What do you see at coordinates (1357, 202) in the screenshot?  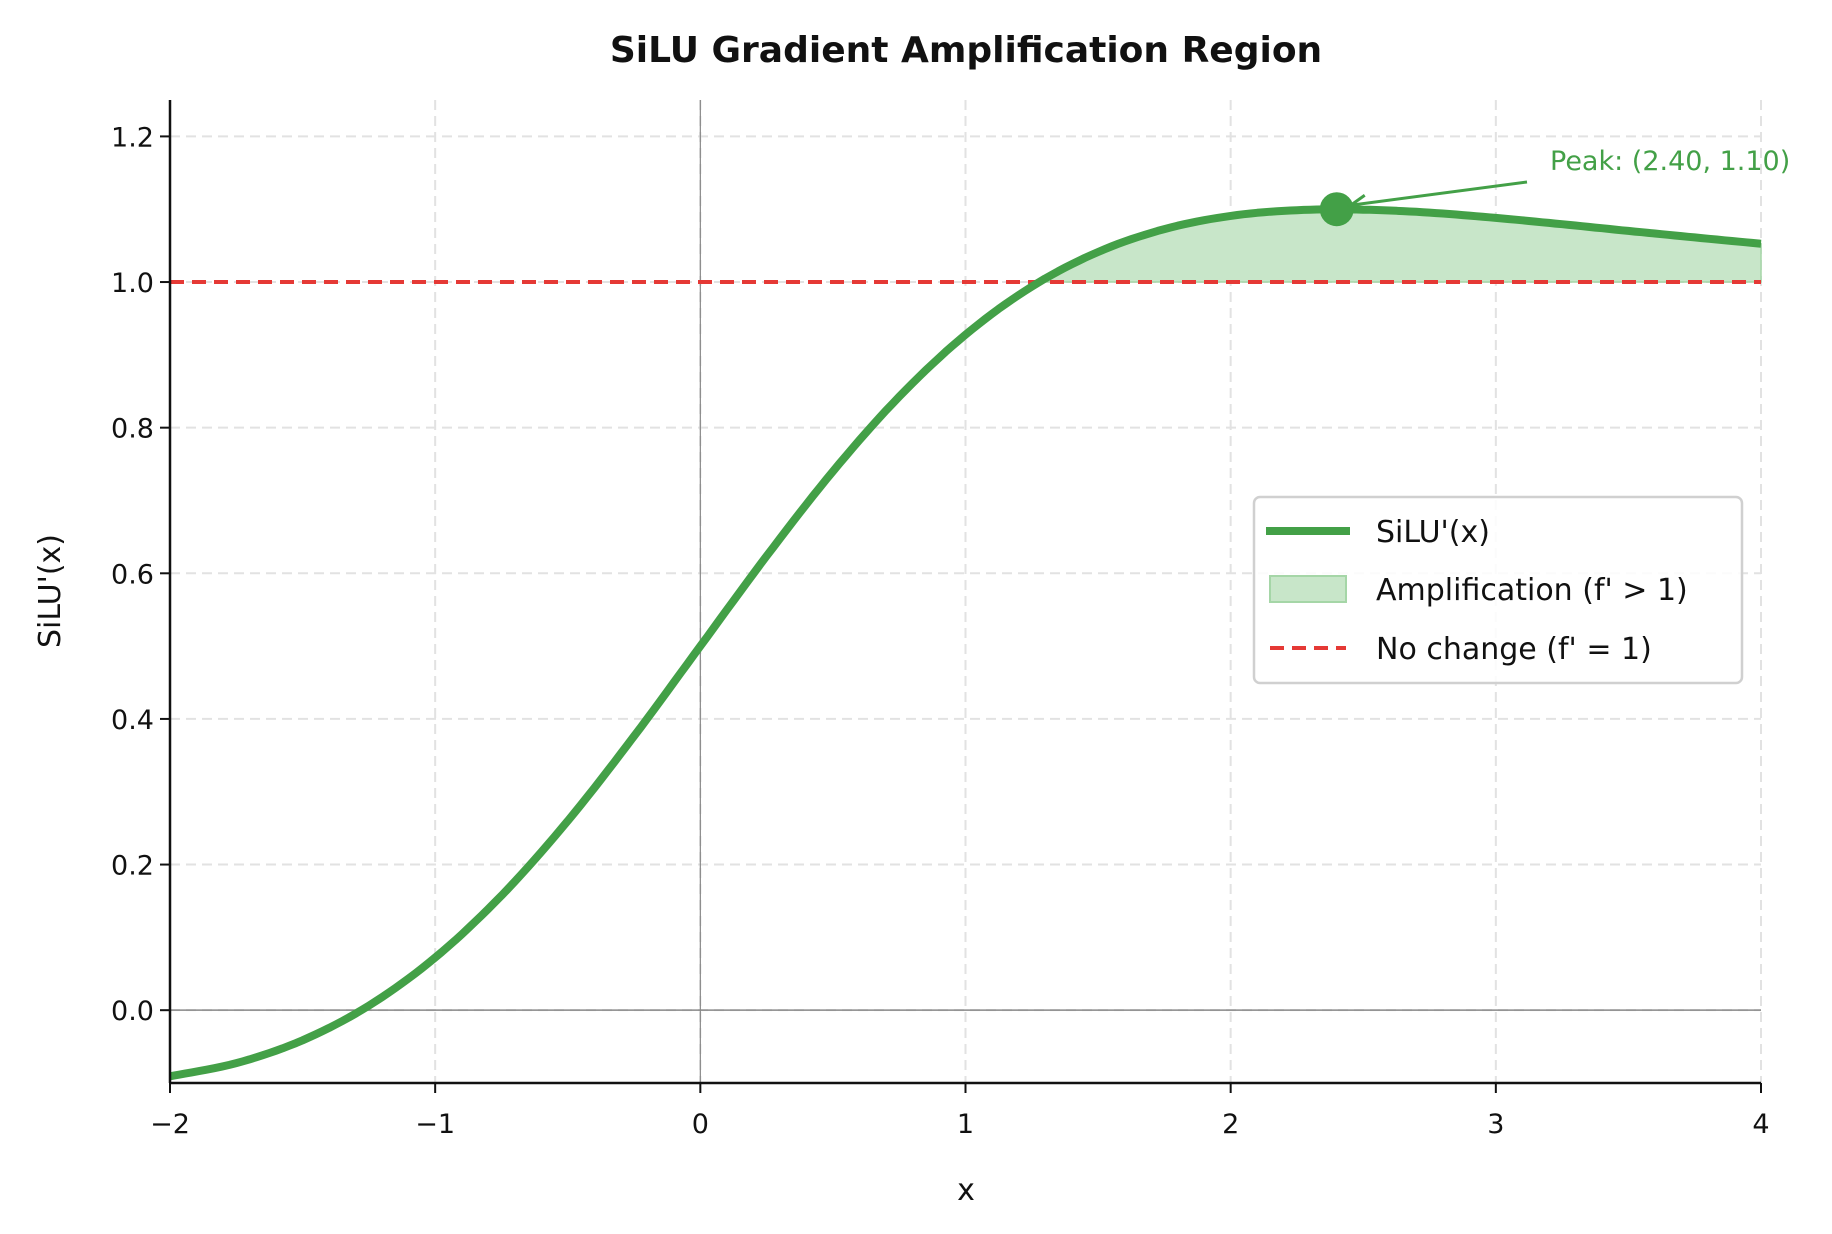 I see `arrow-head` at bounding box center [1357, 202].